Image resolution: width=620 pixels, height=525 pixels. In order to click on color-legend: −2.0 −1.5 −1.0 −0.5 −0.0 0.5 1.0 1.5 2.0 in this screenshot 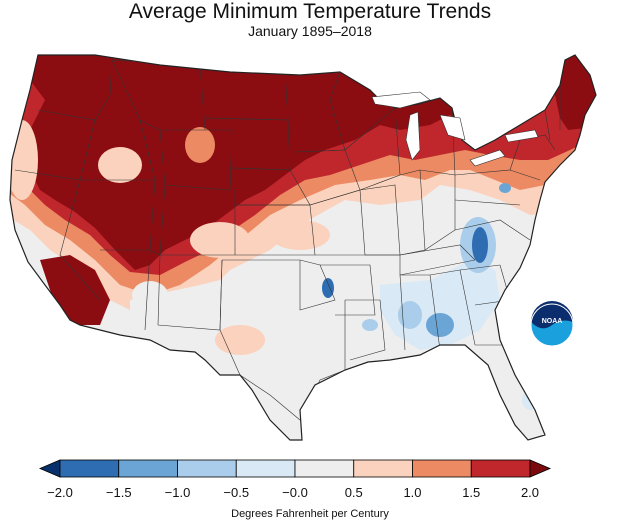, I will do `click(295, 479)`.